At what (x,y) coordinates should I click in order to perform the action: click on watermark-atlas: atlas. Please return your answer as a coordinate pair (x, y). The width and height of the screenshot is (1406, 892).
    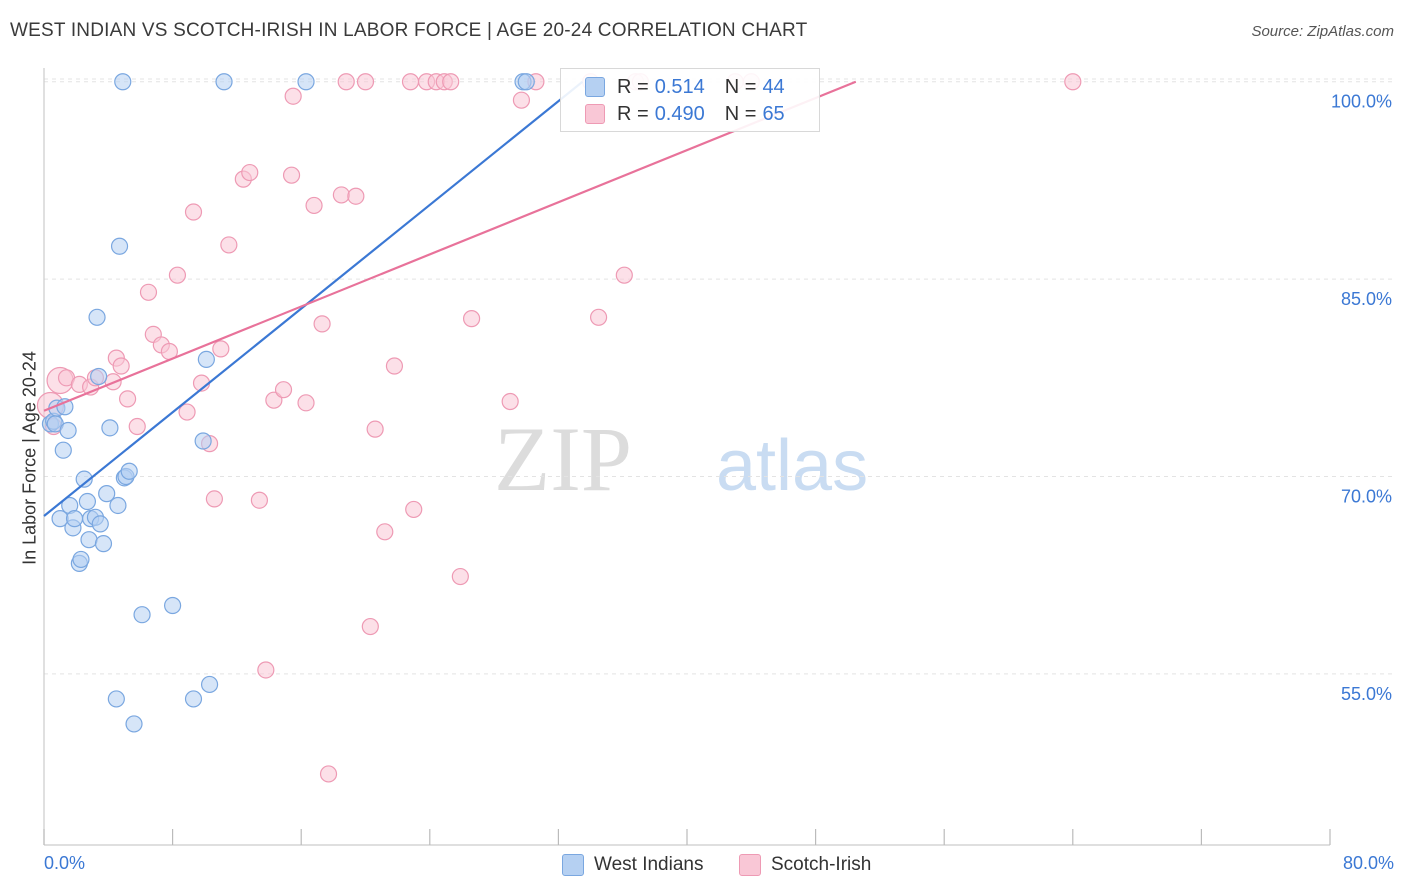
    Looking at the image, I should click on (792, 466).